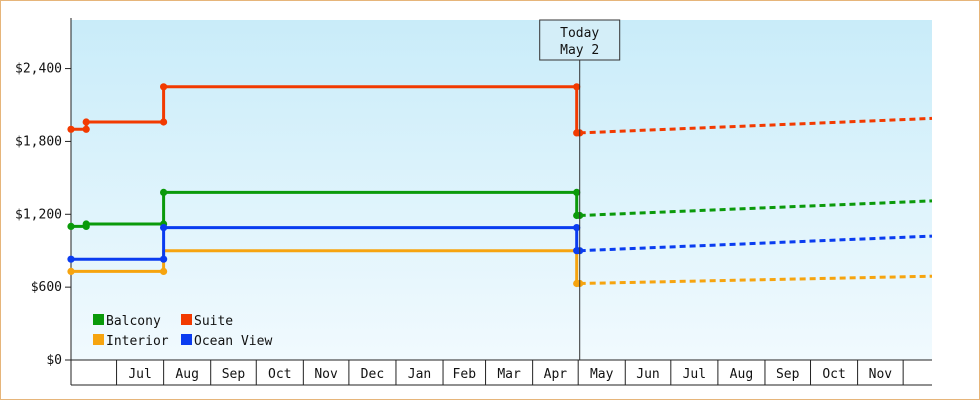 The image size is (980, 400). I want to click on x-tick-label: May, so click(602, 374).